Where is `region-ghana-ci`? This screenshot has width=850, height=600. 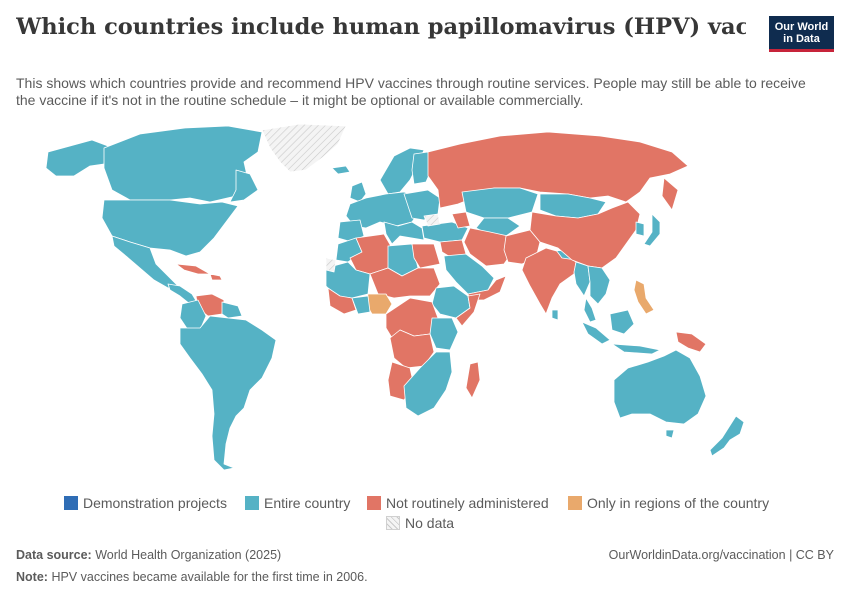
region-ghana-ci is located at coordinates (361, 305).